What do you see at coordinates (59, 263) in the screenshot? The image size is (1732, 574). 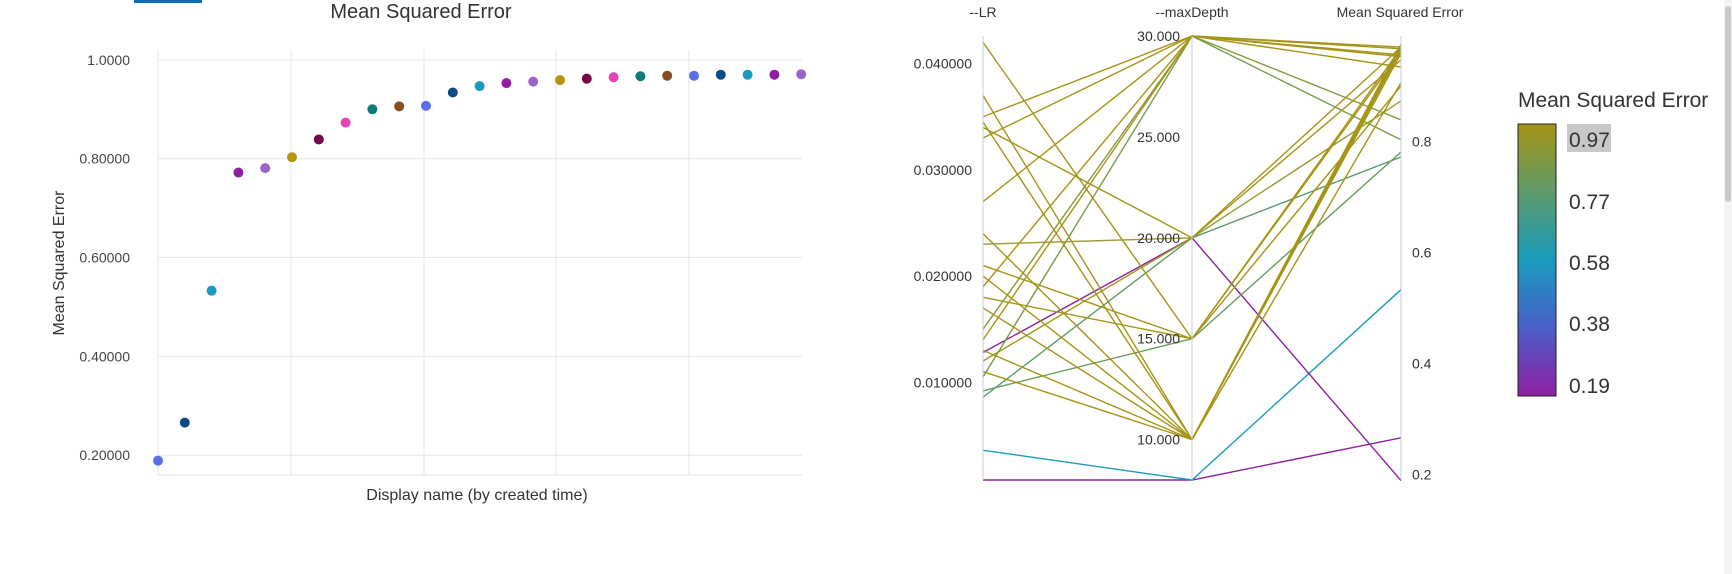 I see `scatter-y-axis-title: Mean Squared Error` at bounding box center [59, 263].